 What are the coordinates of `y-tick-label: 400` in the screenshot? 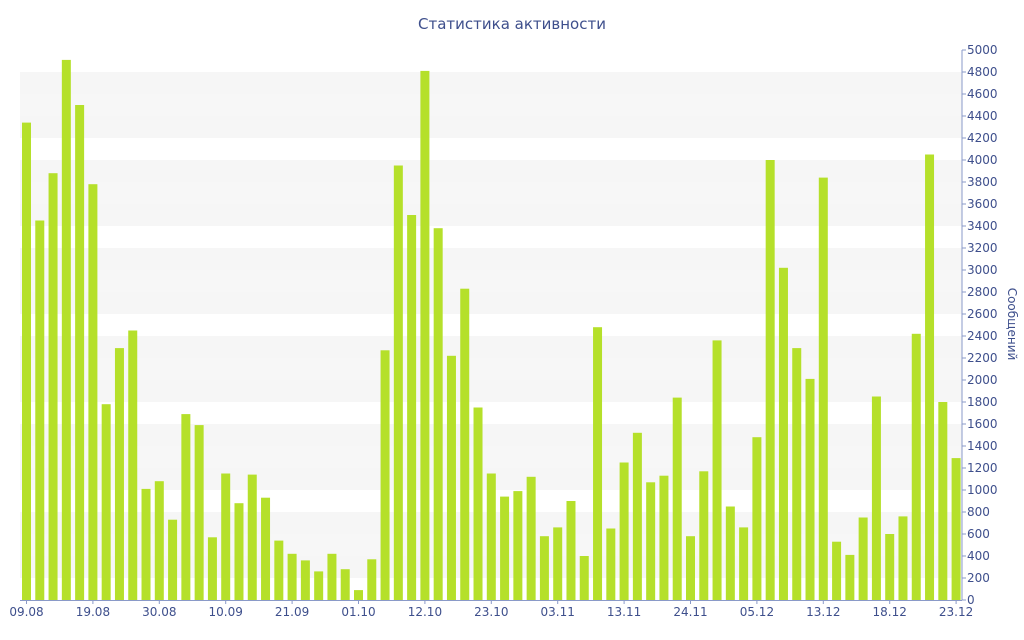 It's located at (978, 556).